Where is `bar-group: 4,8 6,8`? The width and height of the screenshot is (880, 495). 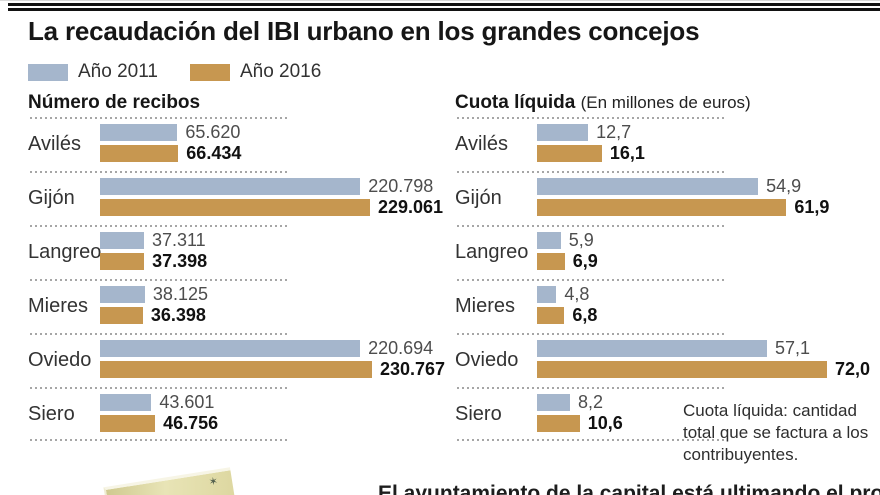 bar-group: 4,8 6,8 is located at coordinates (682, 306).